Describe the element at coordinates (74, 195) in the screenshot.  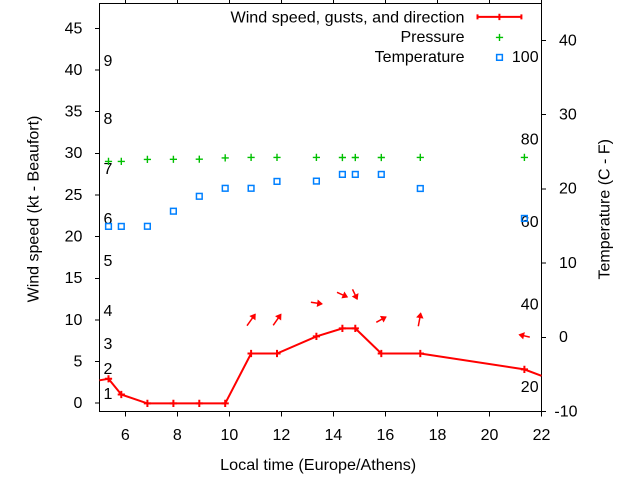
I see `svg-text: 25` at that location.